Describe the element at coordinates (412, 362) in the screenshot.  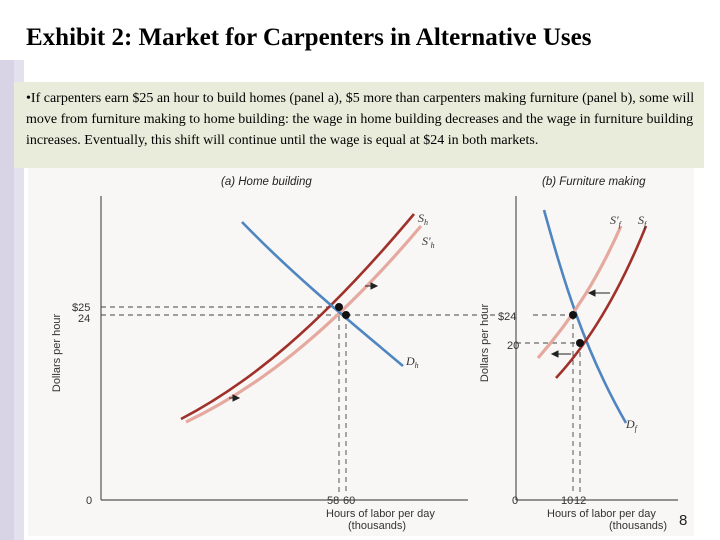
I see `label-D-h: Dh` at that location.